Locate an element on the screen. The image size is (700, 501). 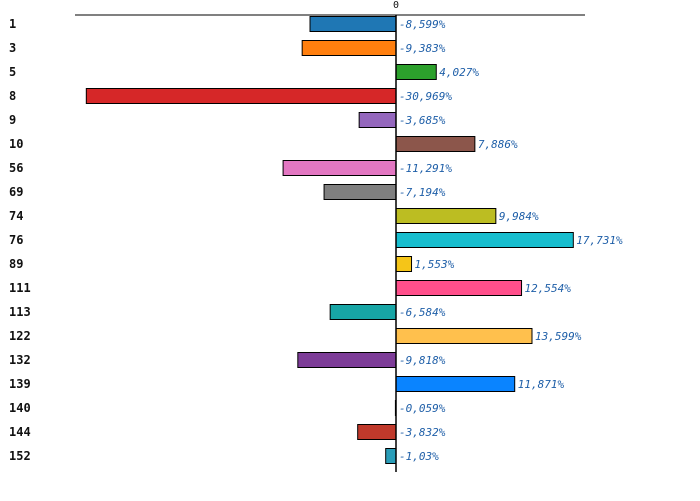
value-label: 9,984% is located at coordinates (519, 216).